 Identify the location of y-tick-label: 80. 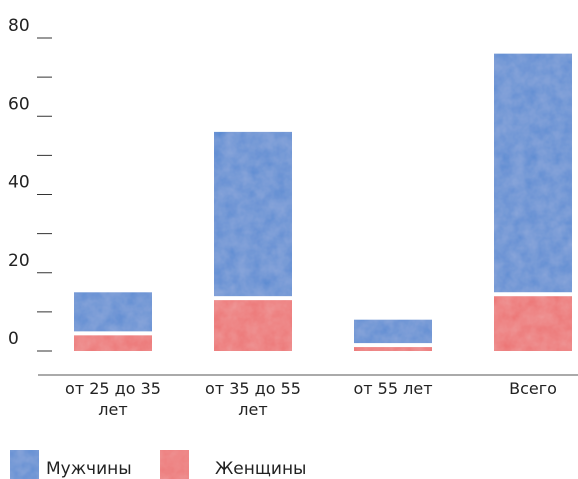
(19, 26).